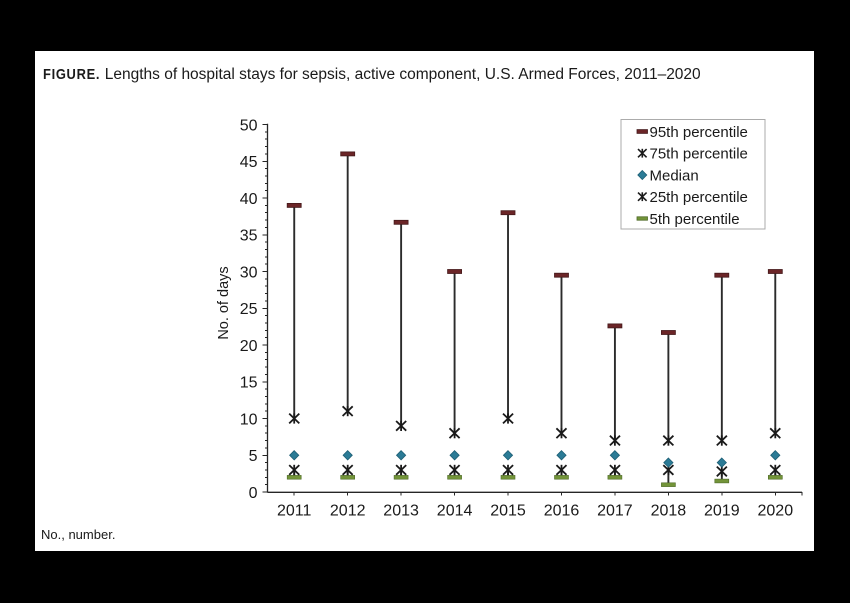 Image resolution: width=850 pixels, height=603 pixels. What do you see at coordinates (348, 511) in the screenshot?
I see `svg-text: 2012` at bounding box center [348, 511].